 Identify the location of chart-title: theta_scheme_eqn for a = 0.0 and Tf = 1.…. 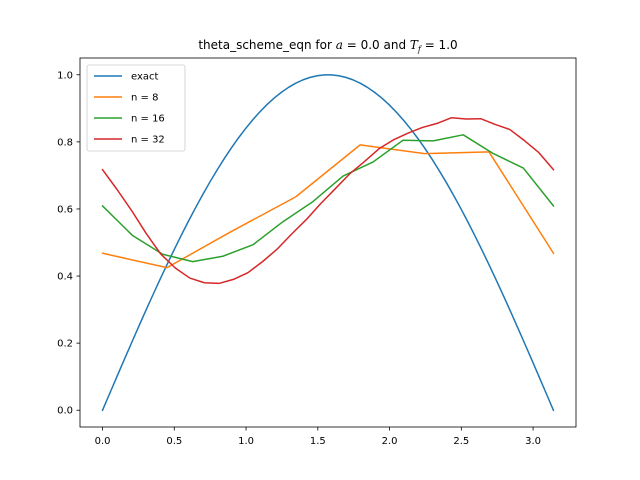
(327, 46).